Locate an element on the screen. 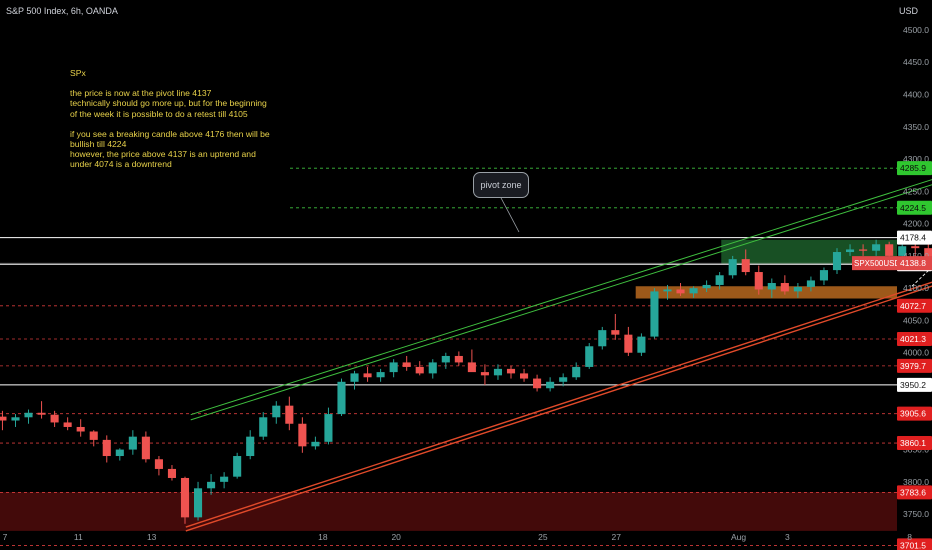 The height and width of the screenshot is (550, 932). price-badge-3860.1 is located at coordinates (914, 443).